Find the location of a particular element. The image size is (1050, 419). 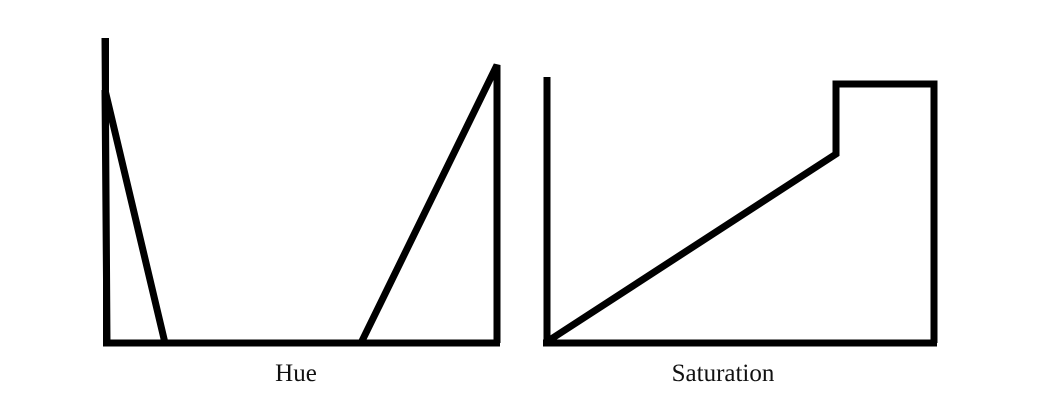

hue-left-membership-curve is located at coordinates (135, 190).